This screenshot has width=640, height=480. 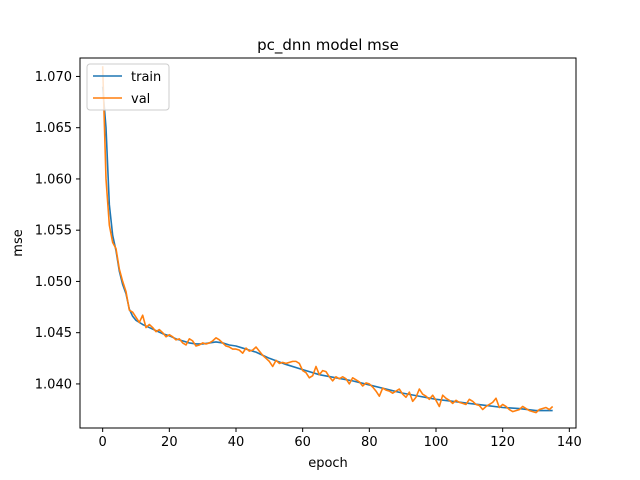 What do you see at coordinates (328, 45) in the screenshot?
I see `chart-title: pc_dnn model mse` at bounding box center [328, 45].